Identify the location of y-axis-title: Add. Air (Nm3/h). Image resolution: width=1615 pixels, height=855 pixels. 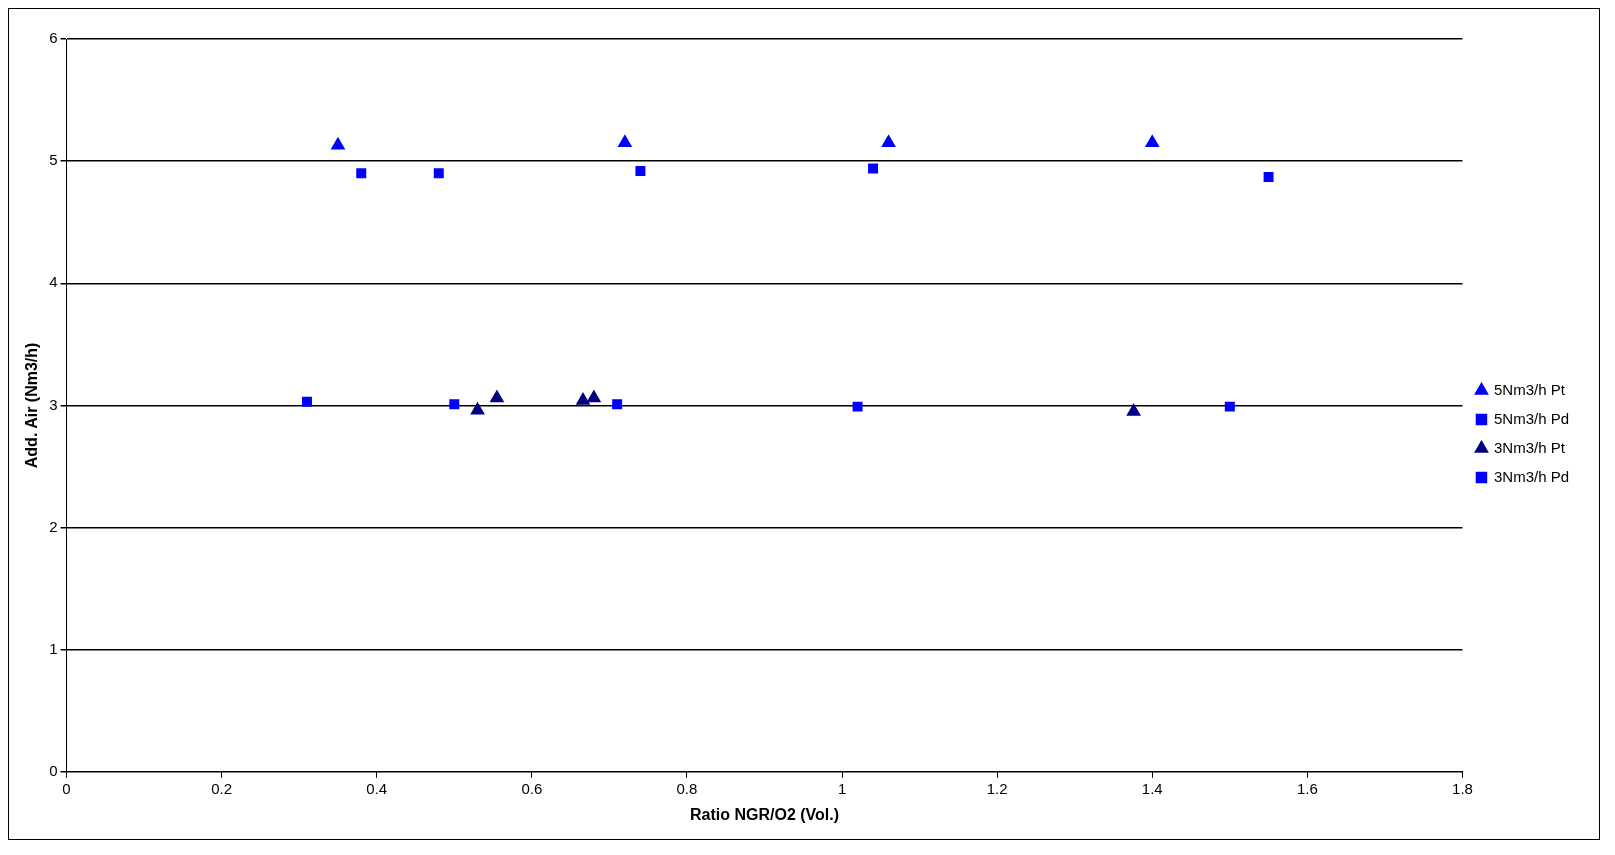
(32, 405).